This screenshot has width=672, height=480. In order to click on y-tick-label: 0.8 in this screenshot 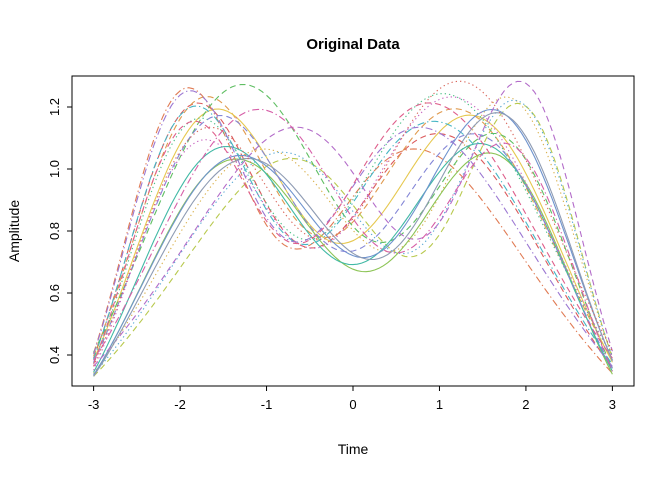, I will do `click(54, 231)`.